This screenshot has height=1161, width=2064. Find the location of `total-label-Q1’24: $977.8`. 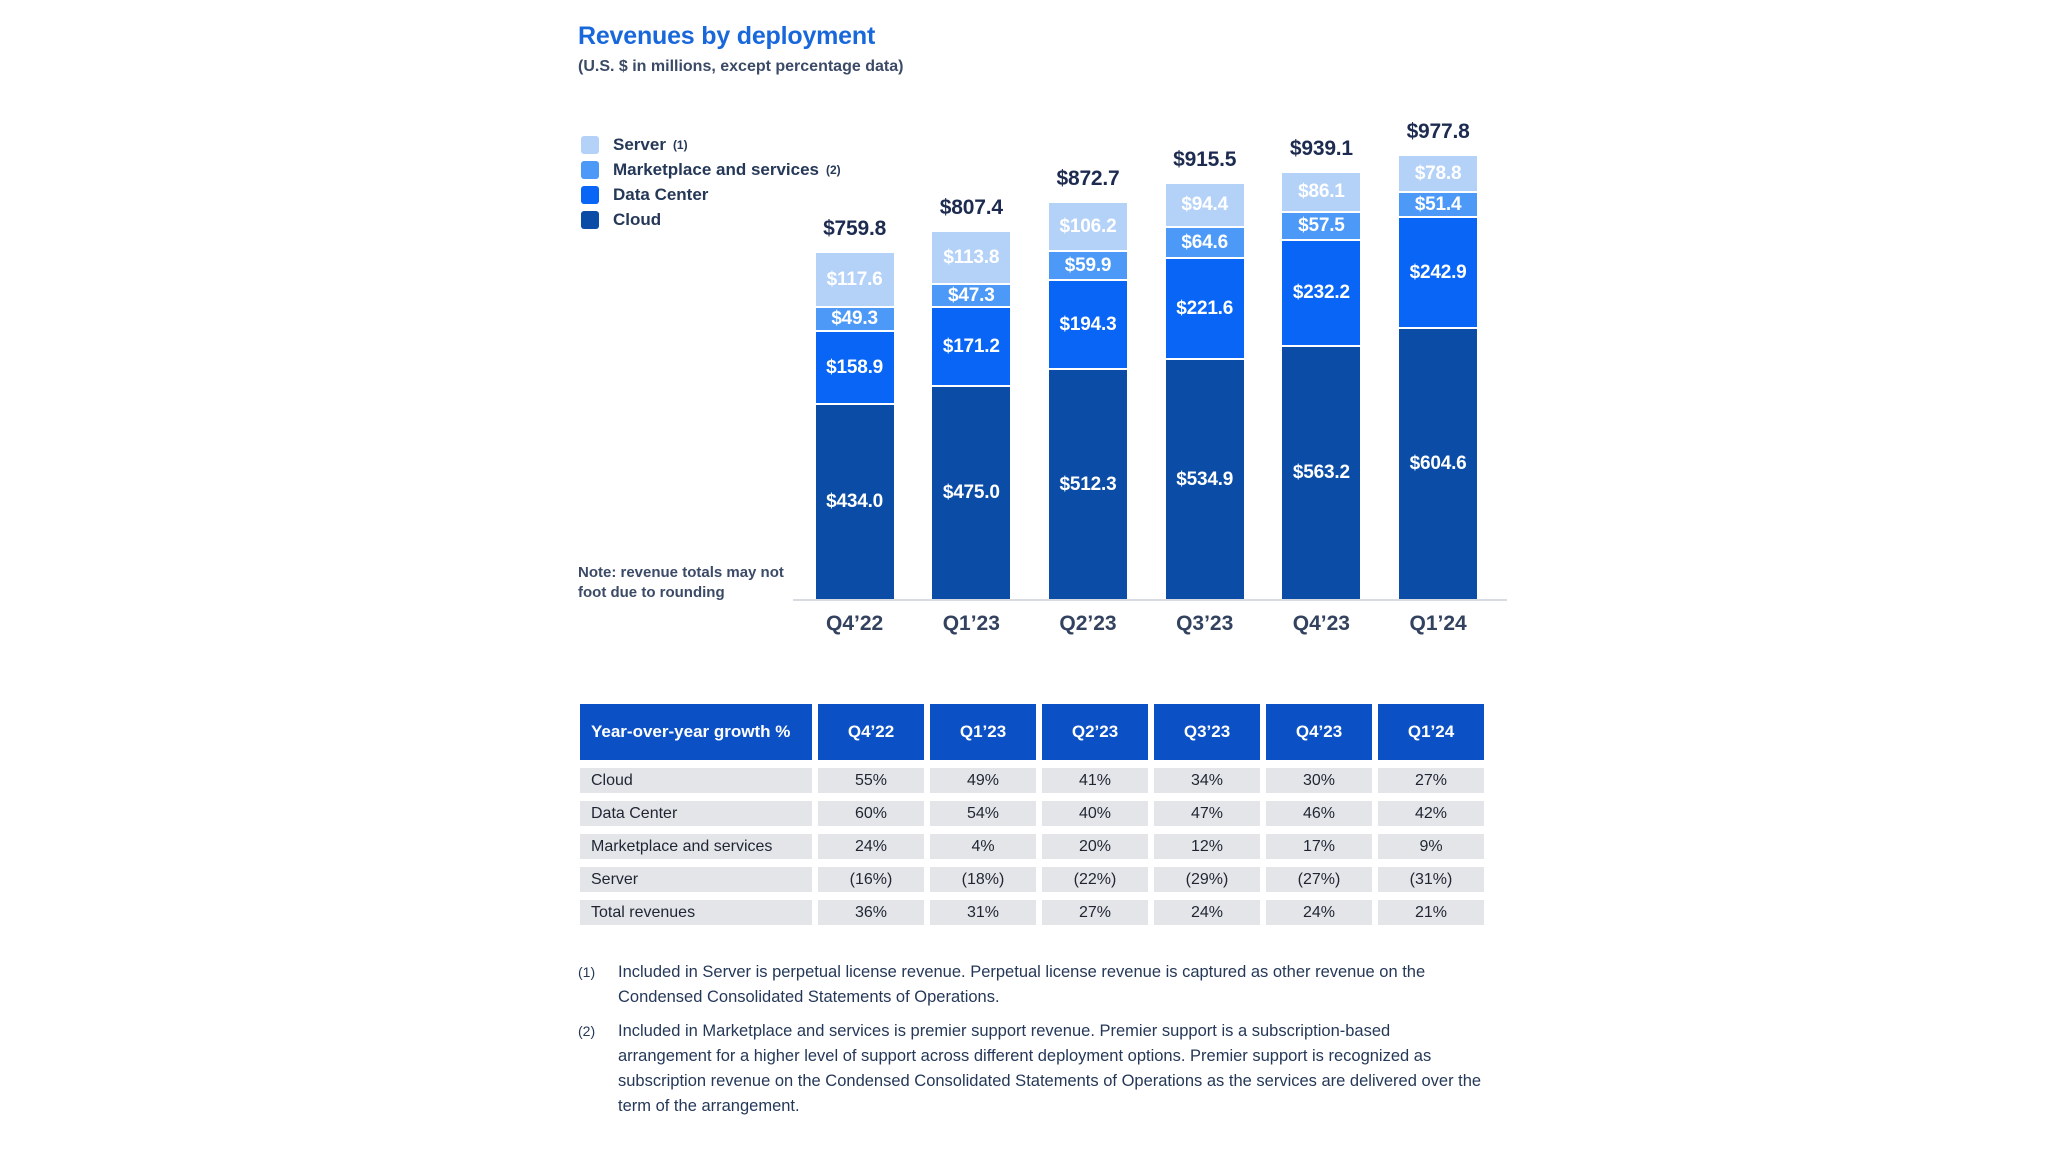

total-label-Q1’24: $977.8 is located at coordinates (1438, 131).